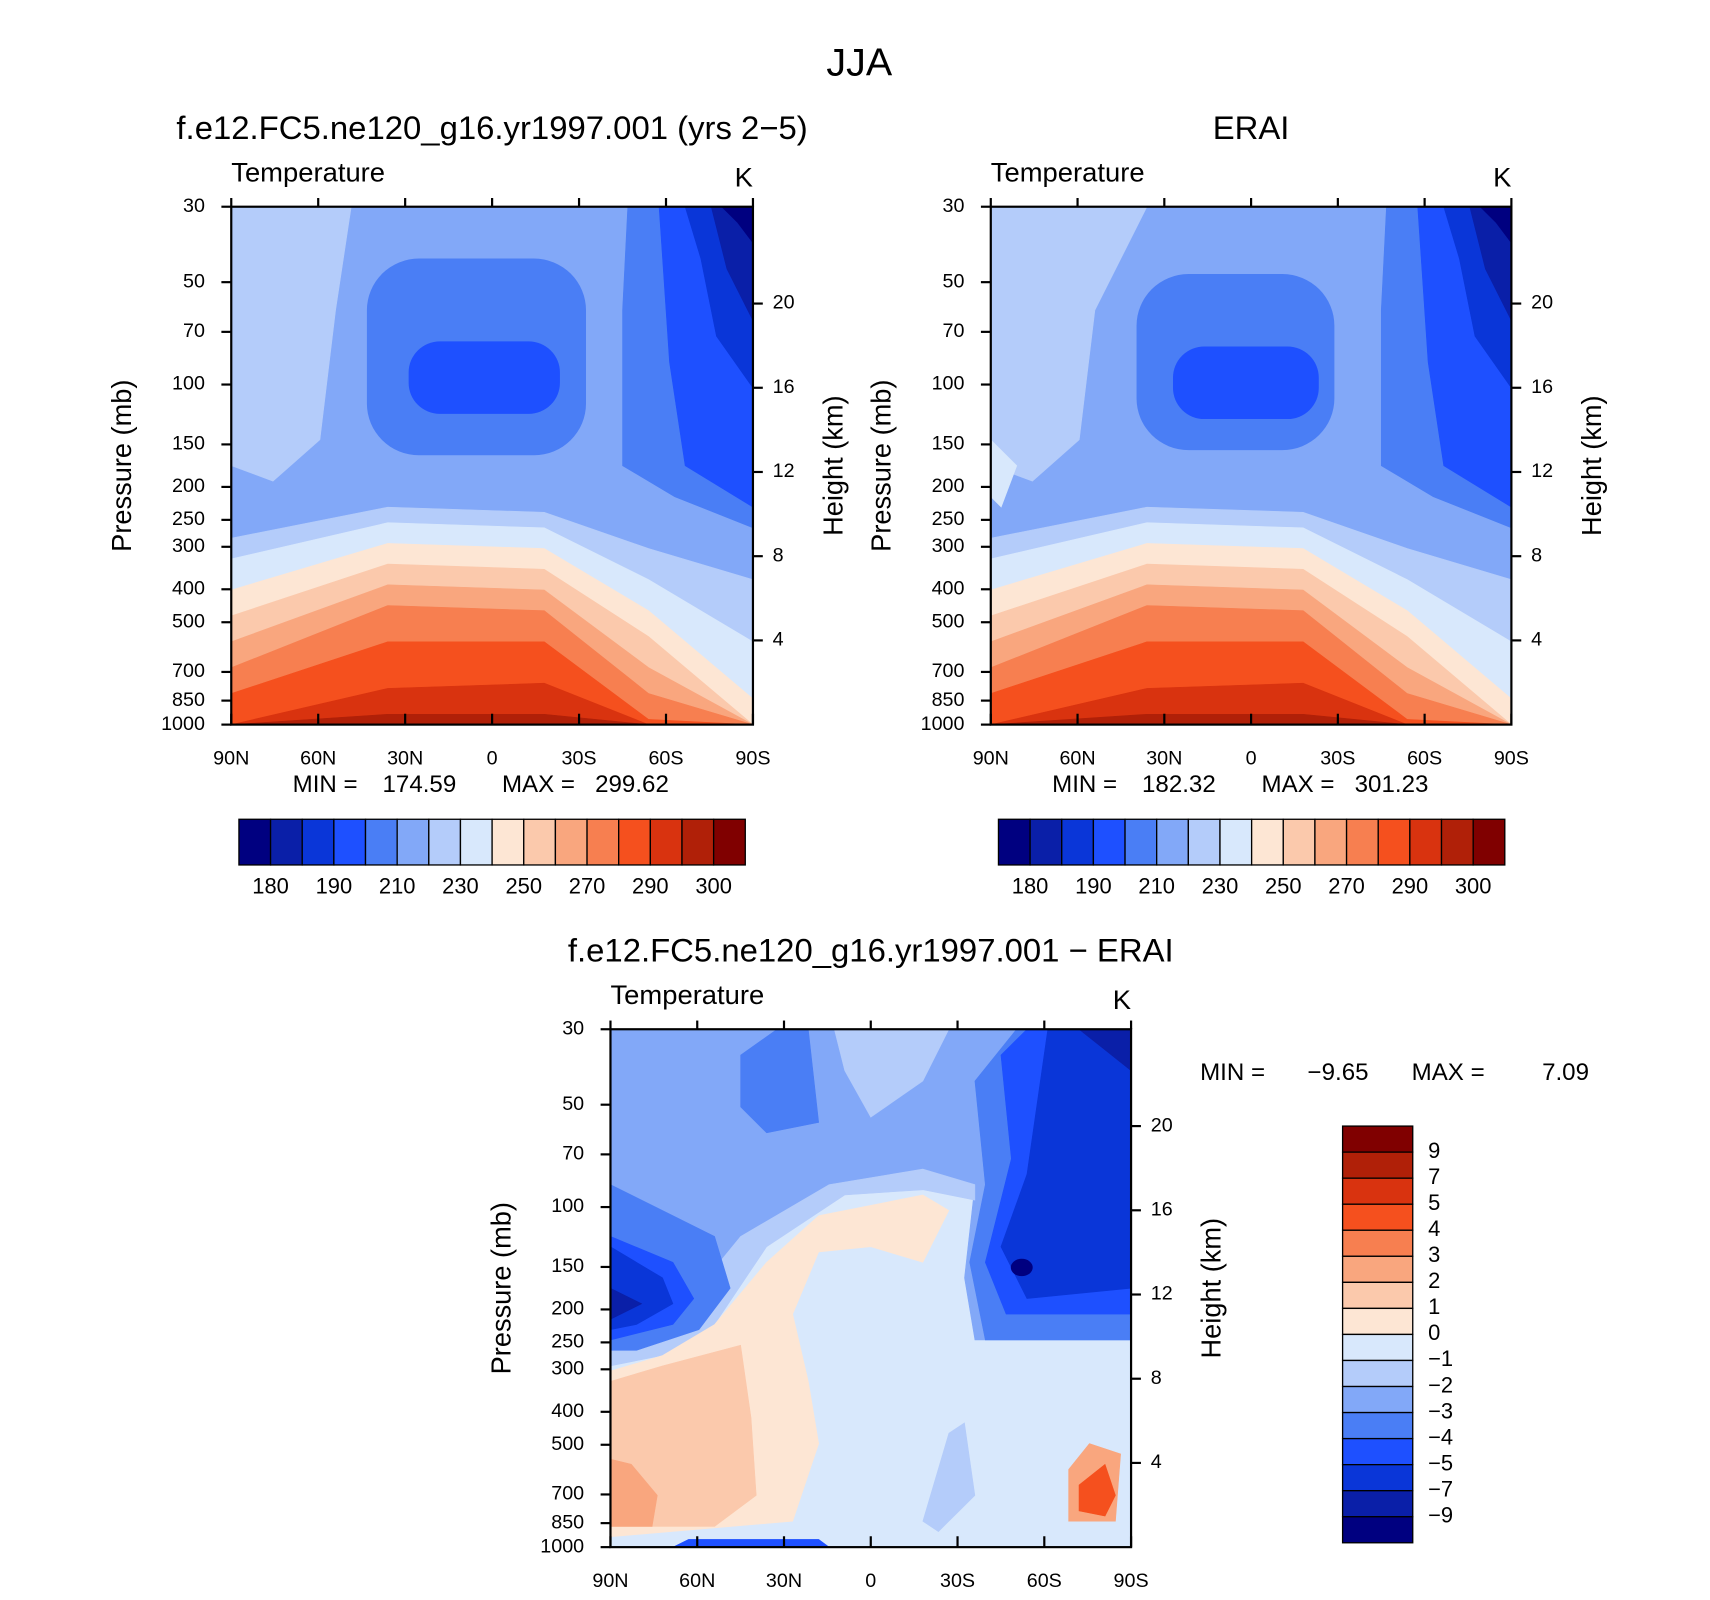  What do you see at coordinates (1434, 1280) in the screenshot?
I see `colorbar-label: 2` at bounding box center [1434, 1280].